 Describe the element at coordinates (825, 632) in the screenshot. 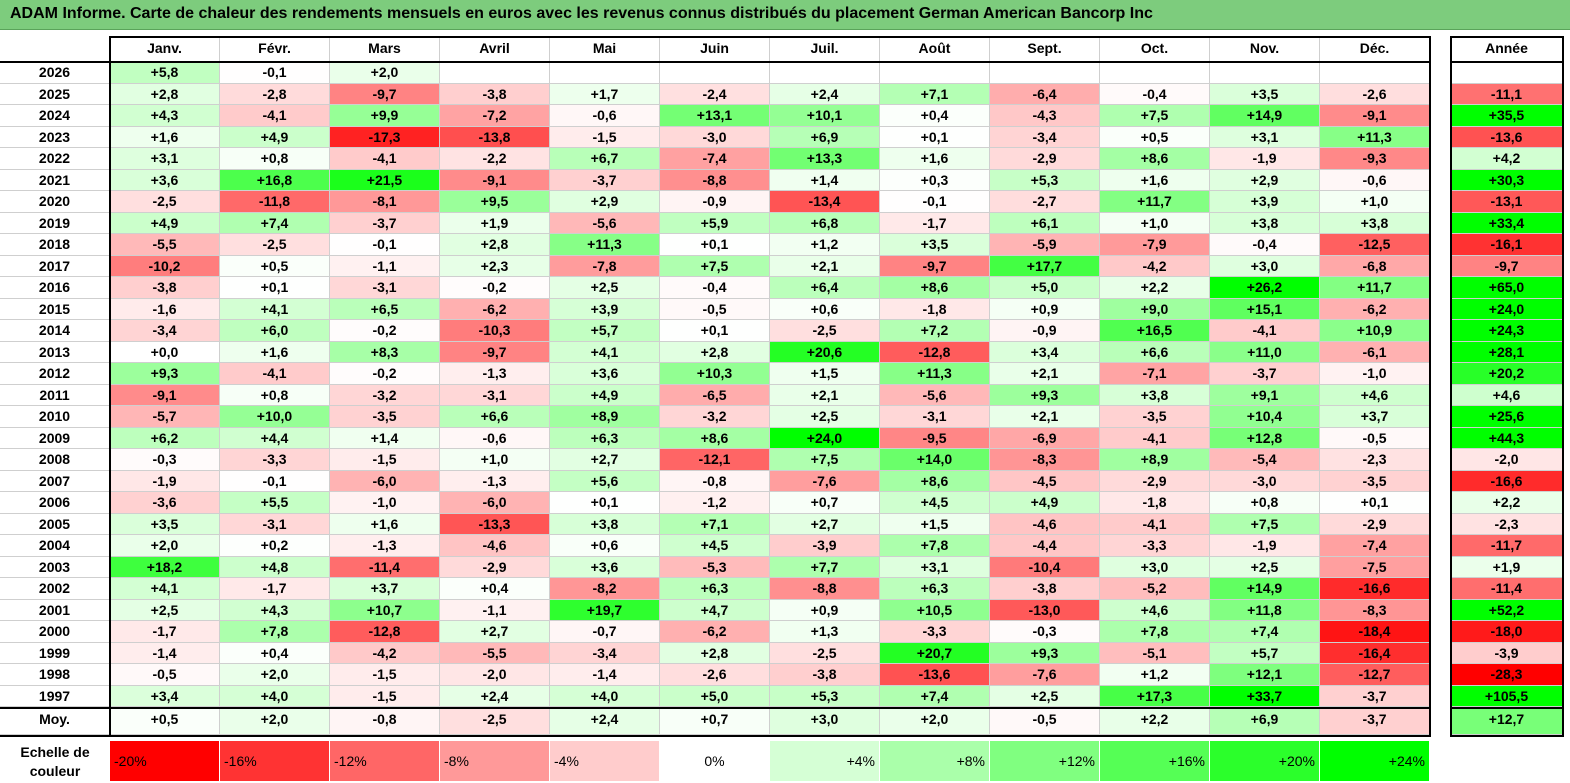

I see `heatmap-cell: +1,3` at that location.